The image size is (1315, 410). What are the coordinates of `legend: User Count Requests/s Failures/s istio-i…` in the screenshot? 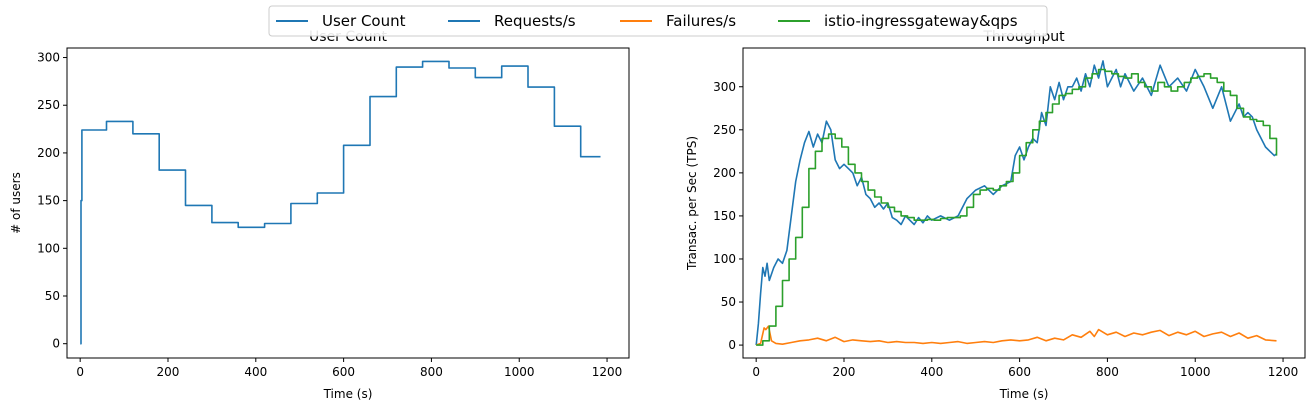 It's located at (658, 21).